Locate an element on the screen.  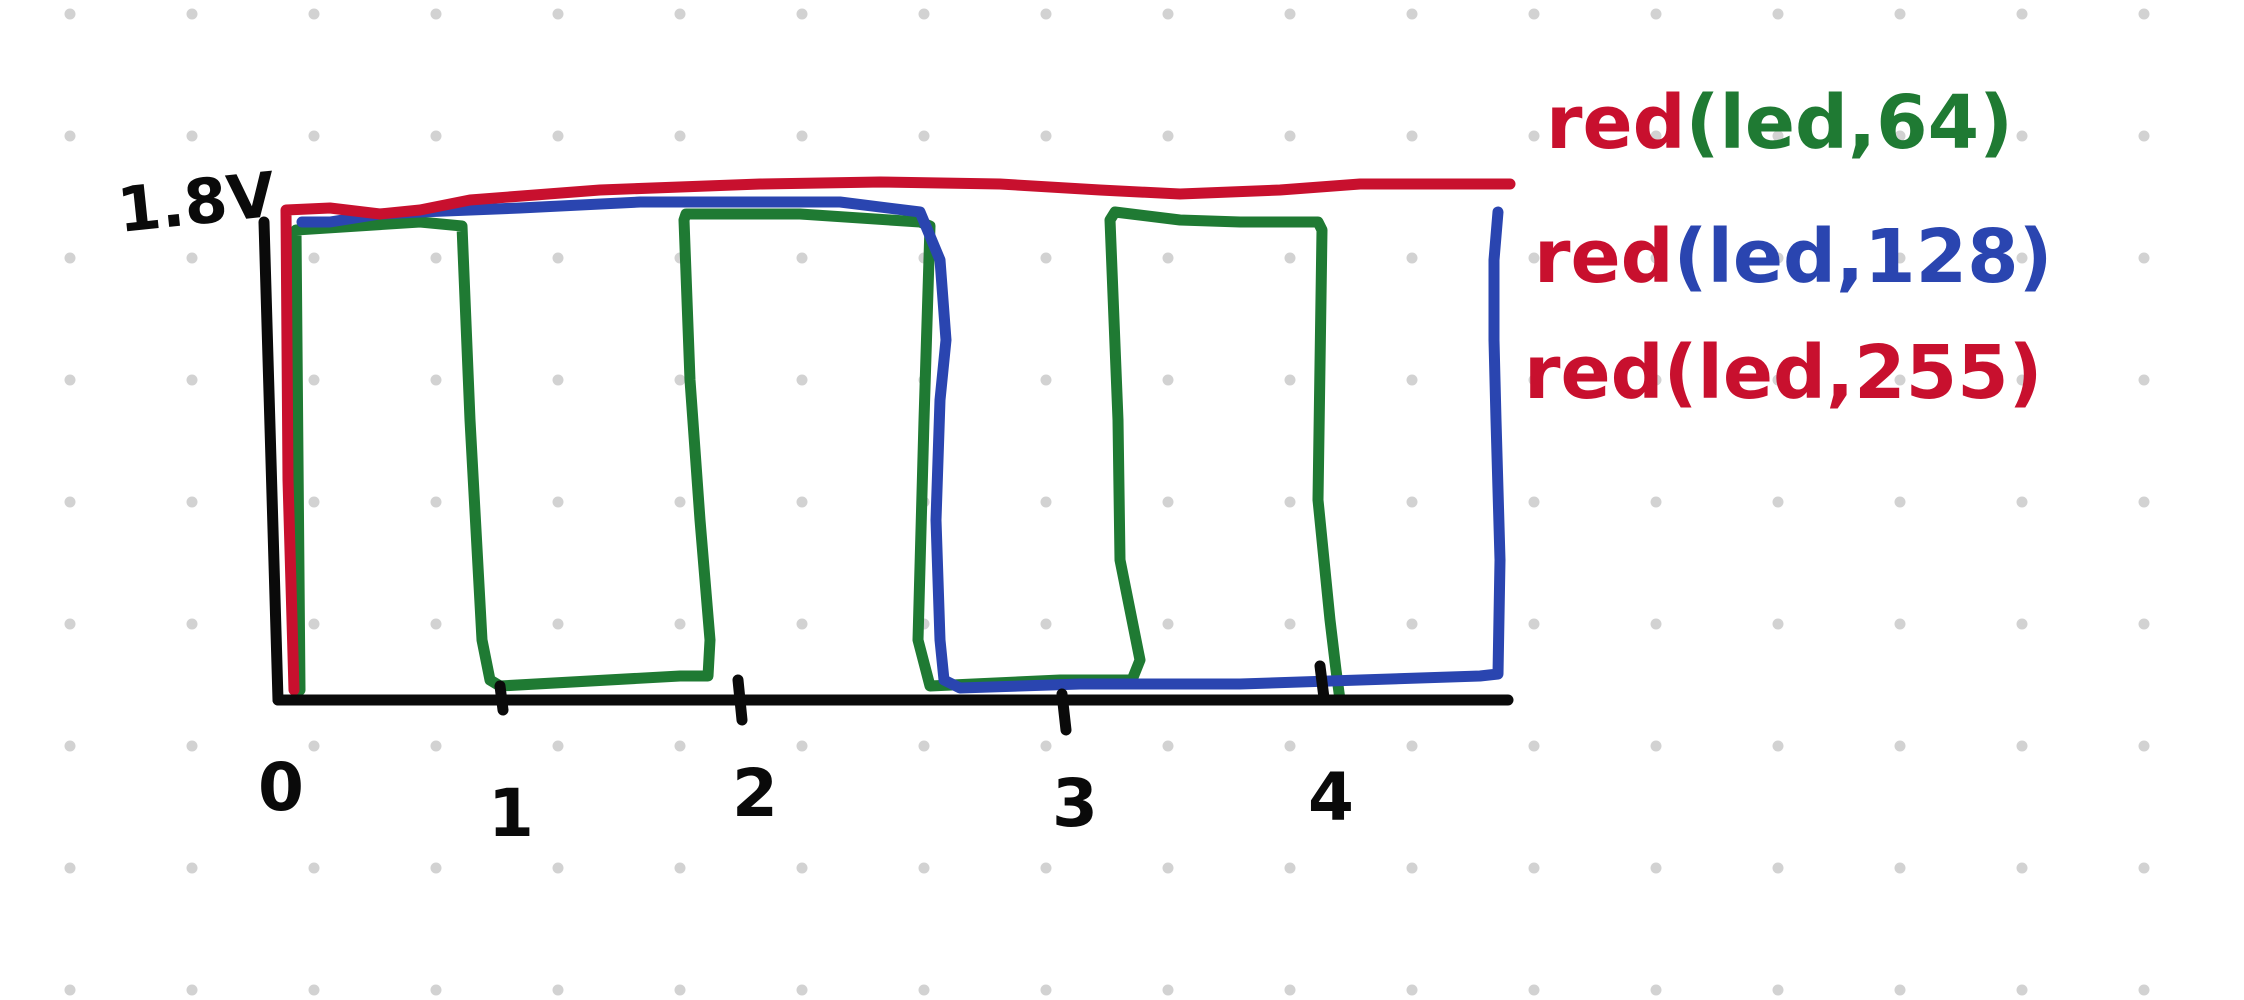
x-tick-label-1: 1 is located at coordinates (511, 813).